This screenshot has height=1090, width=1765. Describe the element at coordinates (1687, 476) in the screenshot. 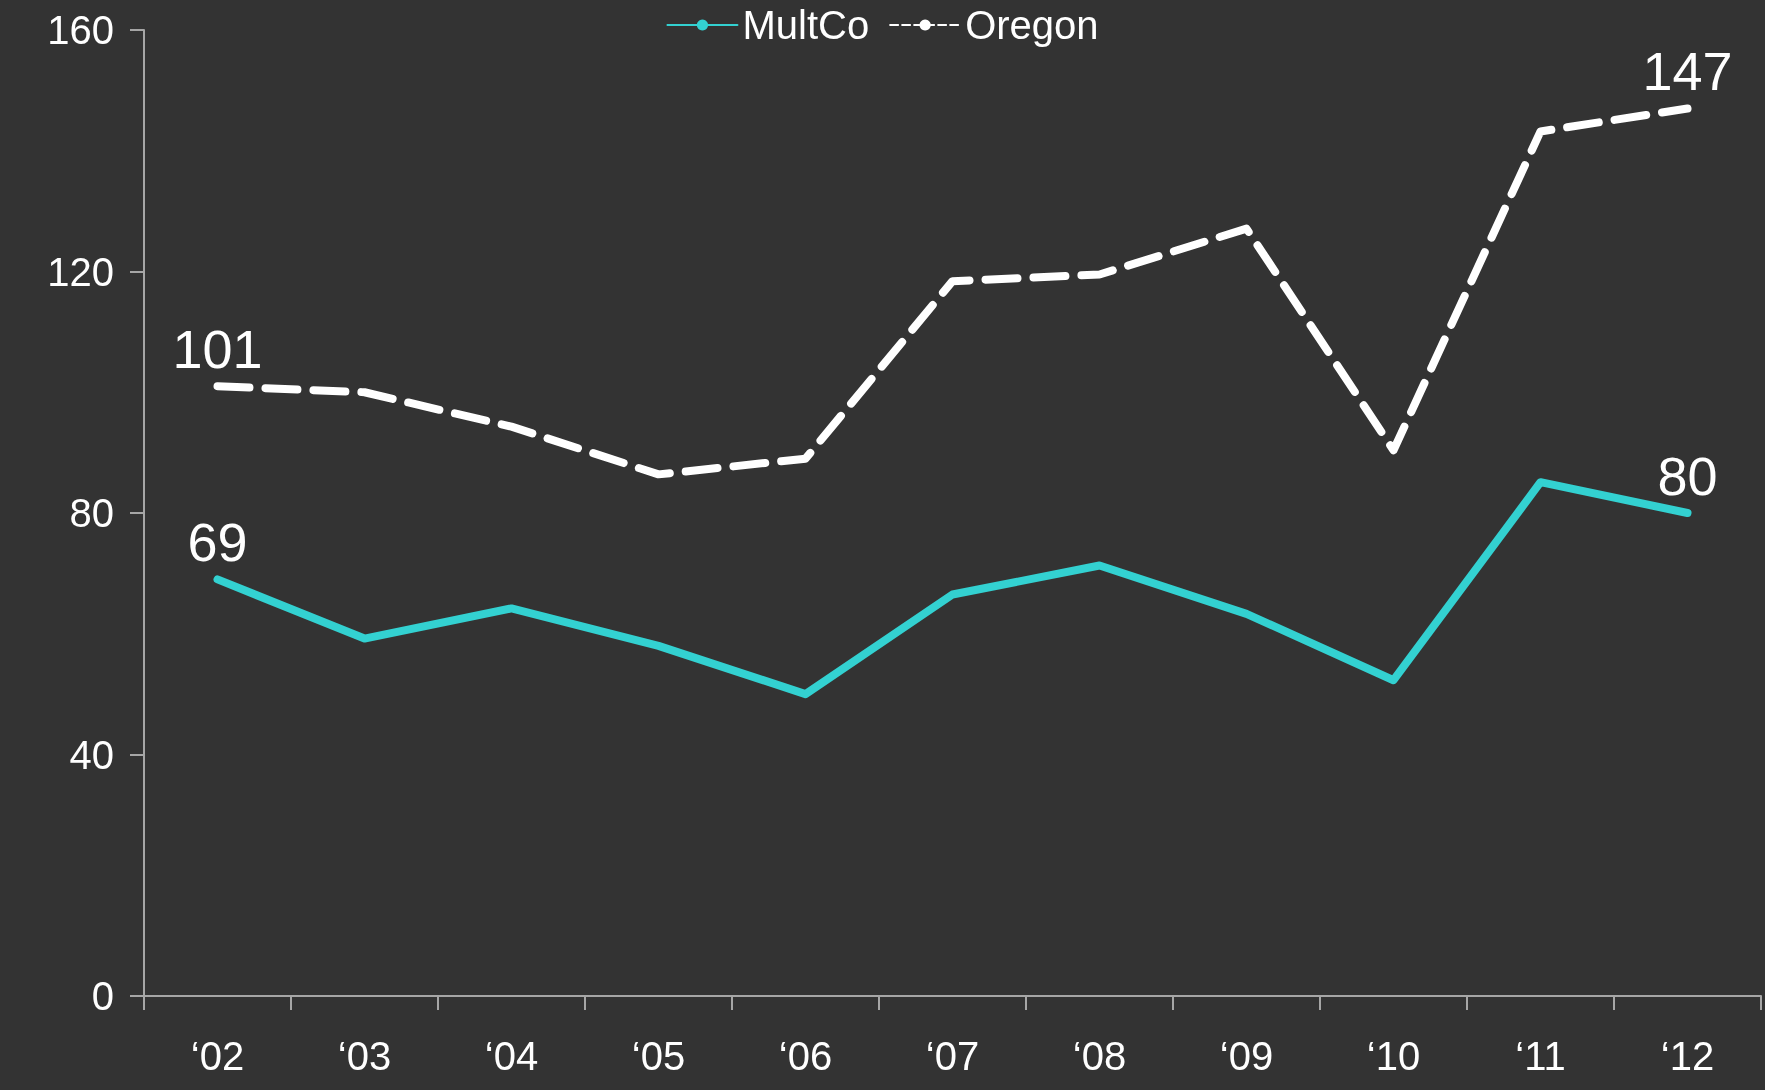

I see `data-label: 80` at that location.